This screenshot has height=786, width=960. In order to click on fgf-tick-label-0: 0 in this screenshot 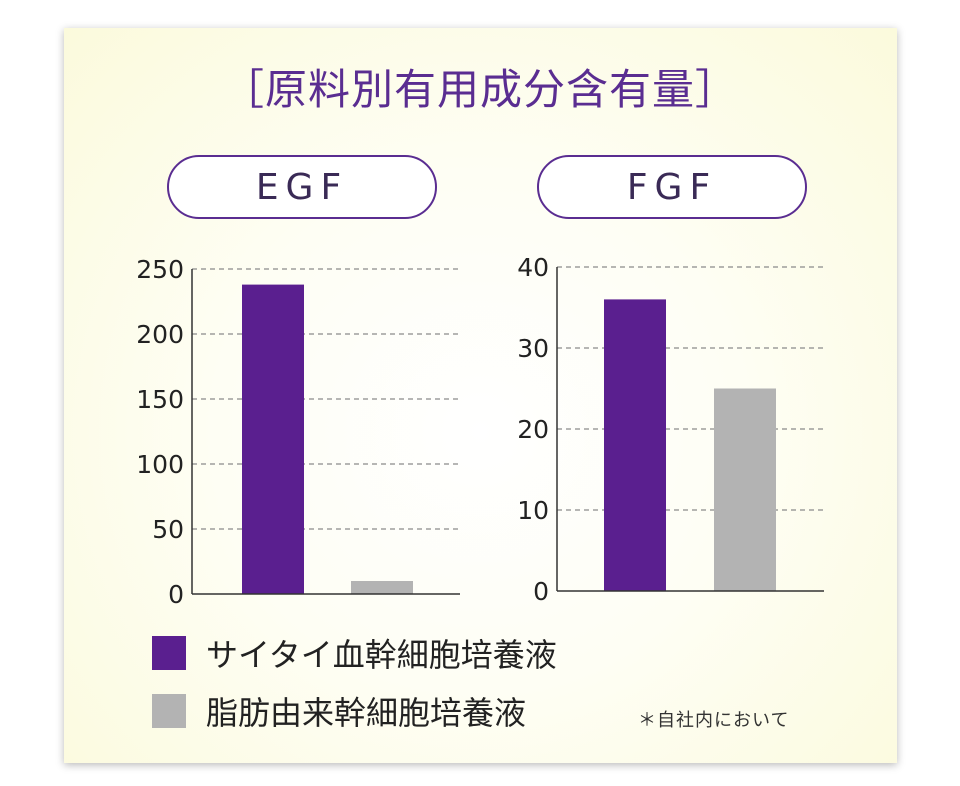, I will do `click(541, 591)`.